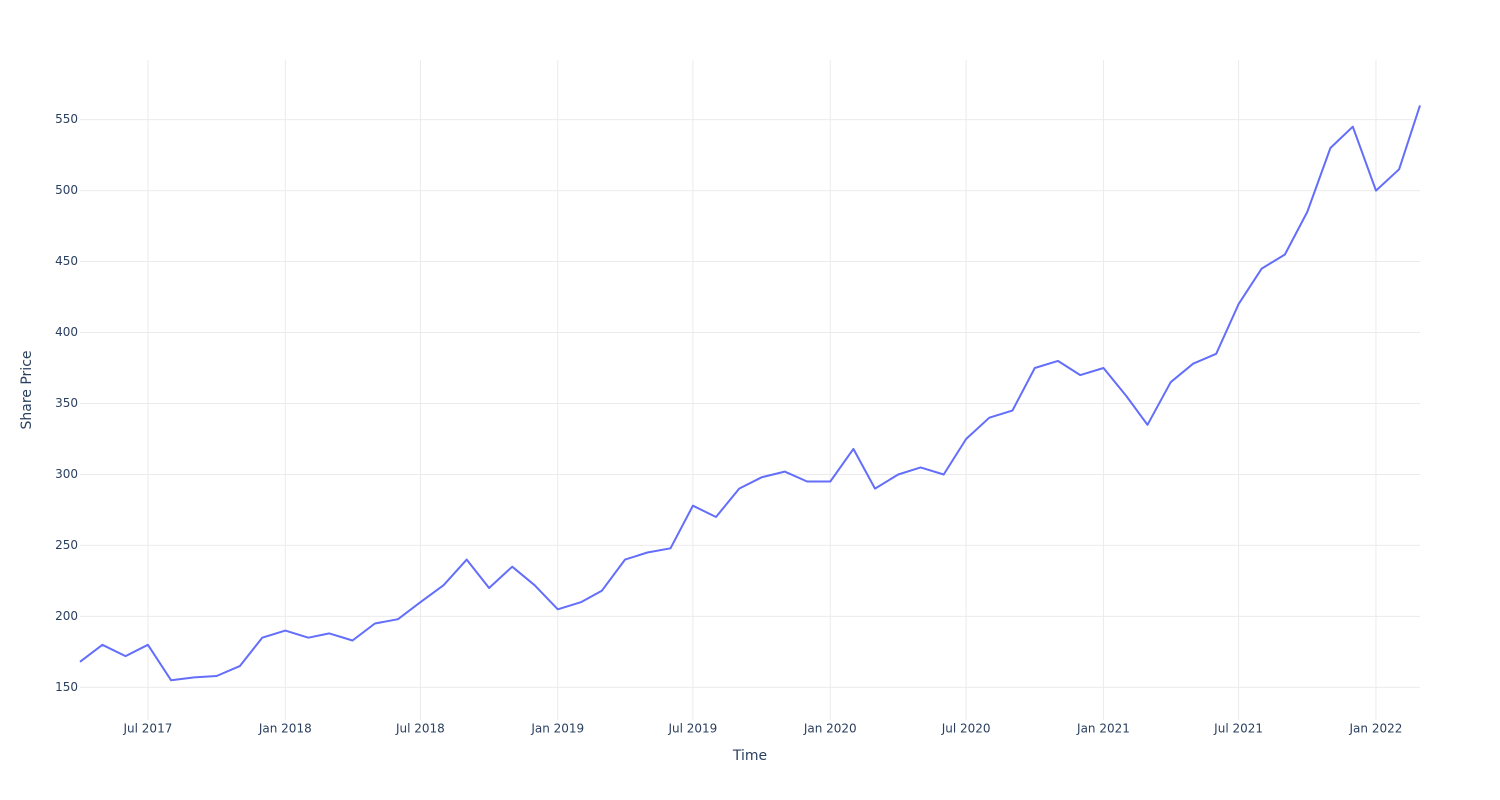  What do you see at coordinates (66, 403) in the screenshot?
I see `y-tick-label: 350` at bounding box center [66, 403].